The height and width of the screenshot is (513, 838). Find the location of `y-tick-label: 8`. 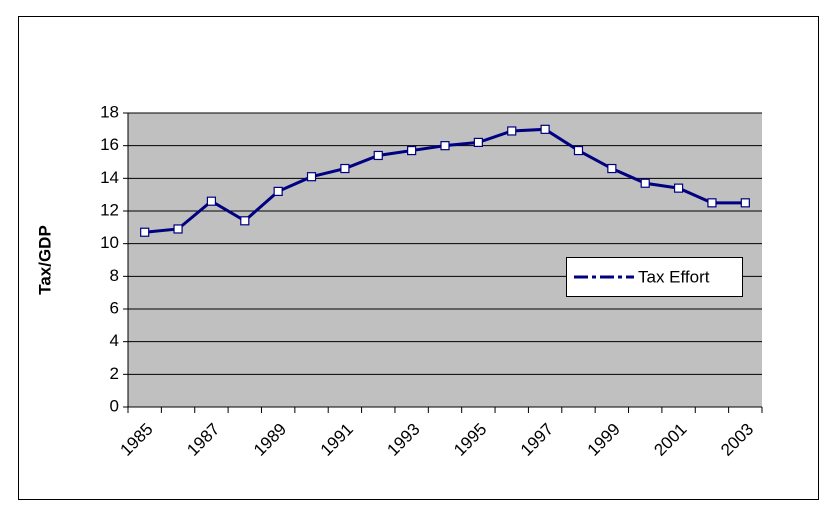

y-tick-label: 8 is located at coordinates (114, 275).